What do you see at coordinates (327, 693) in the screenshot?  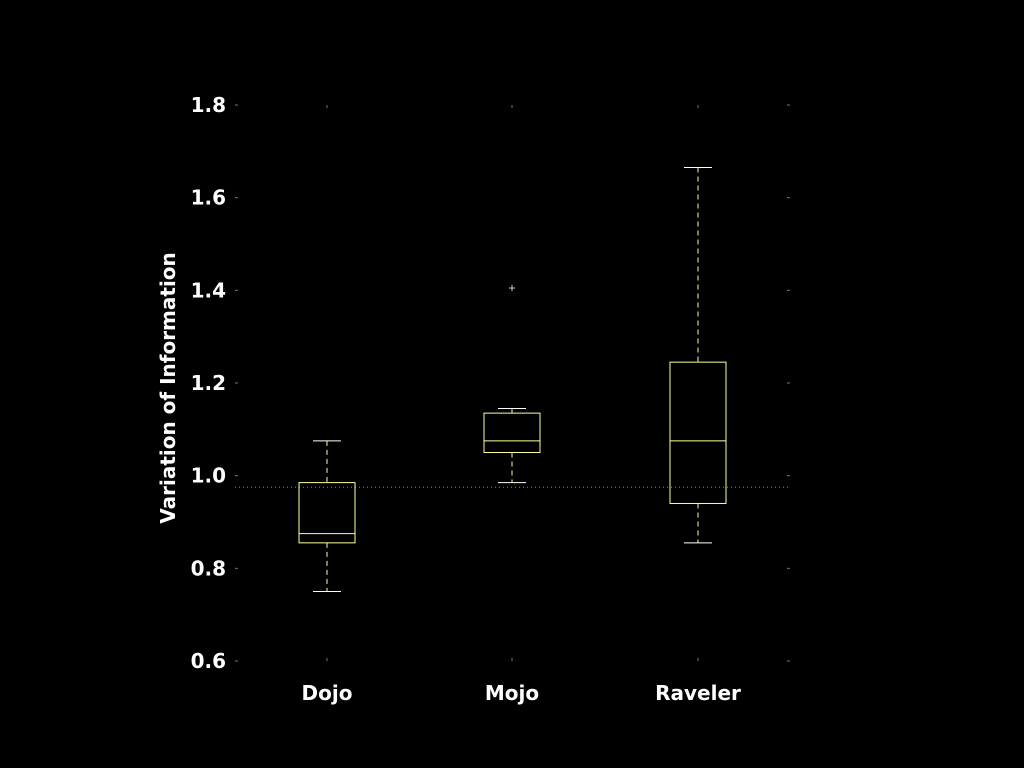 I see `x-tick-label: Dojo` at bounding box center [327, 693].